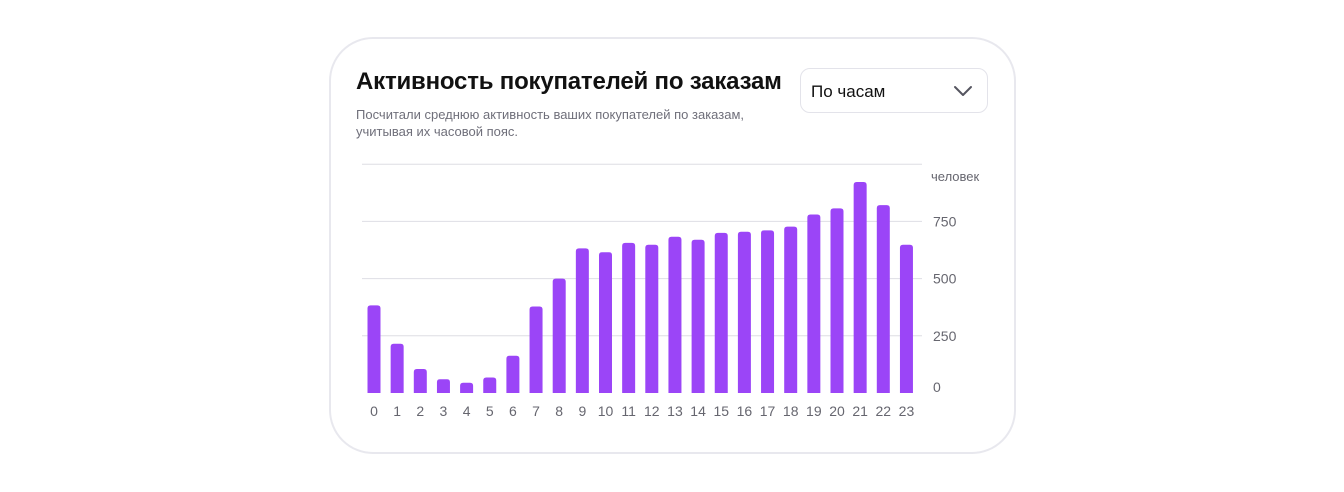  I want to click on y-tick-labels: 0 250 500 750, so click(945, 304).